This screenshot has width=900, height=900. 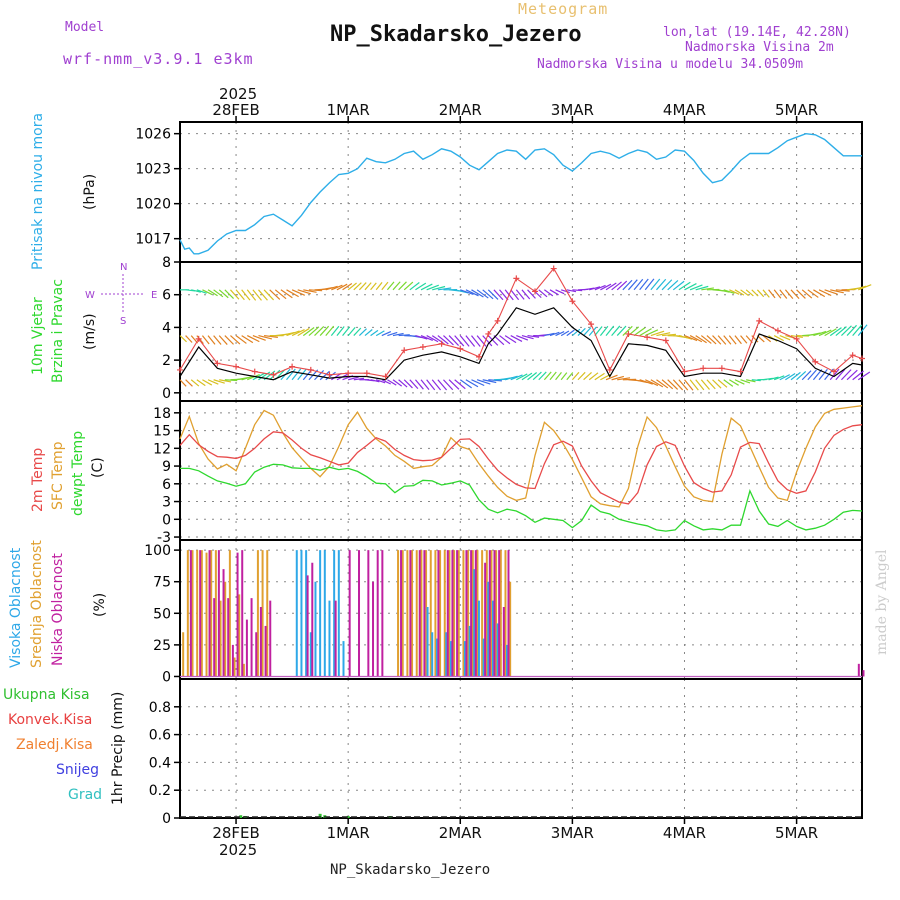 What do you see at coordinates (166, 503) in the screenshot?
I see `temperature-ytick-label: 3` at bounding box center [166, 503].